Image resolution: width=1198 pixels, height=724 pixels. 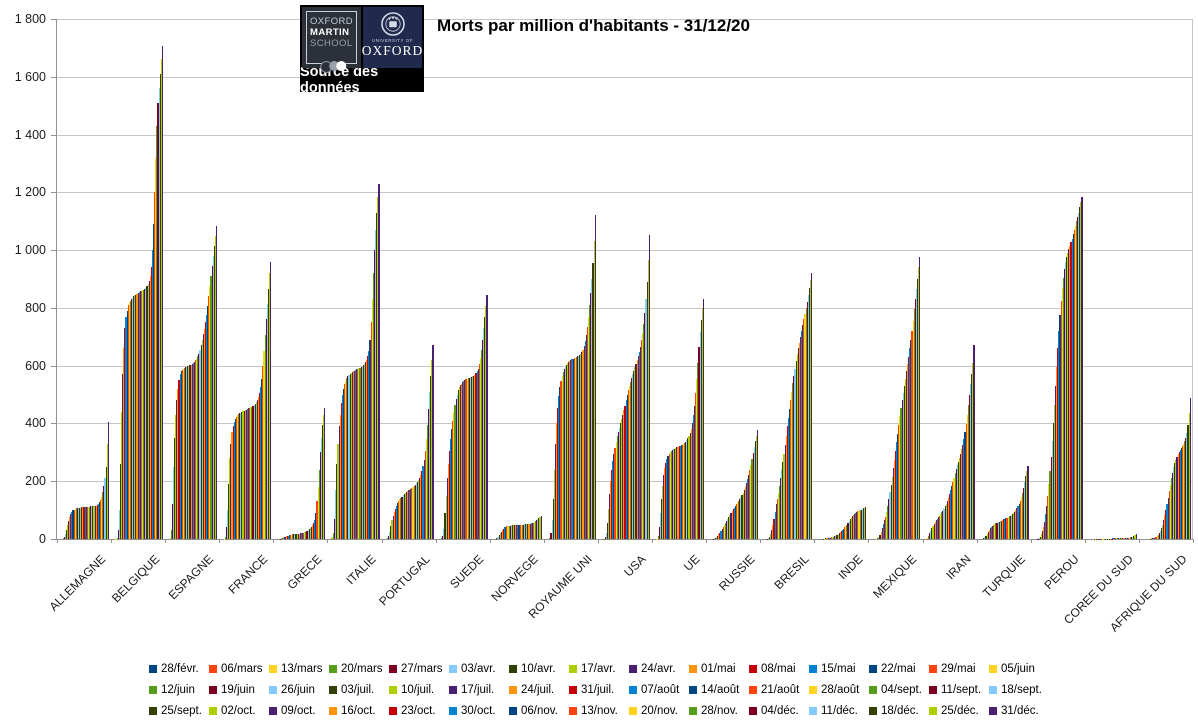 I want to click on legend-item: 03/avr., so click(x=479, y=668).